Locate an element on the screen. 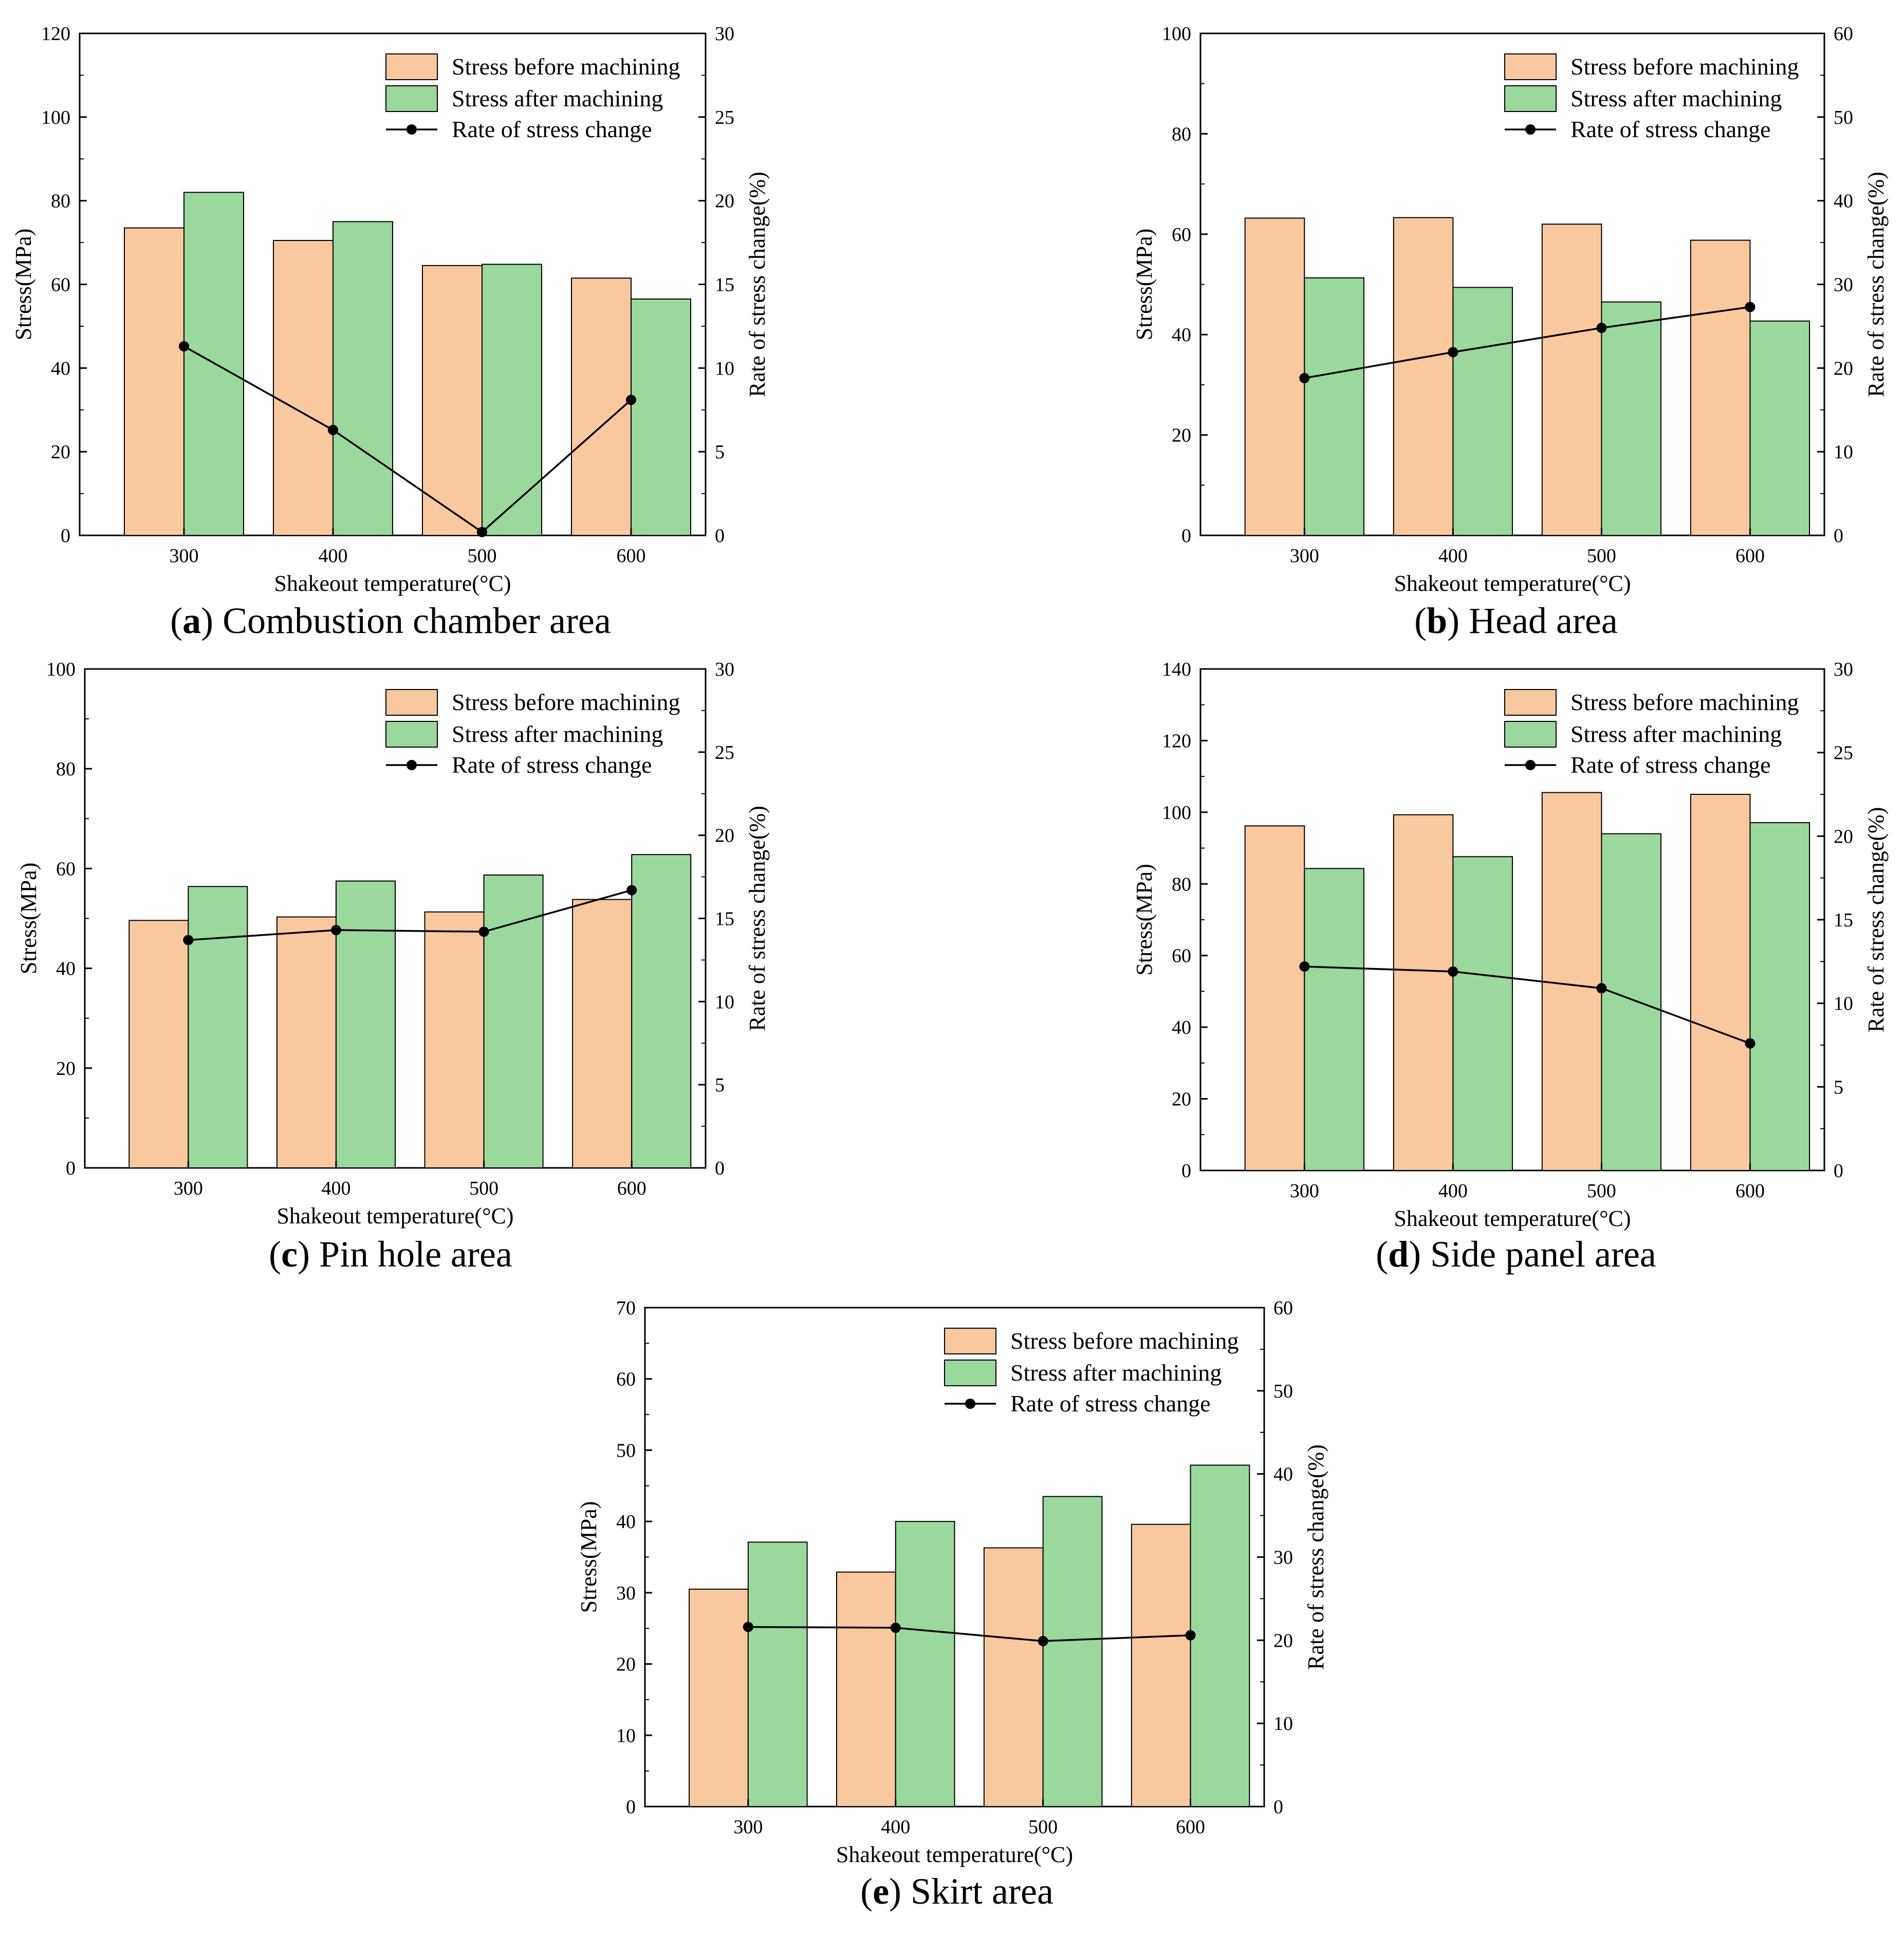 The width and height of the screenshot is (1904, 1935). chart-caption: (d) Side panel area is located at coordinates (1516, 1254).